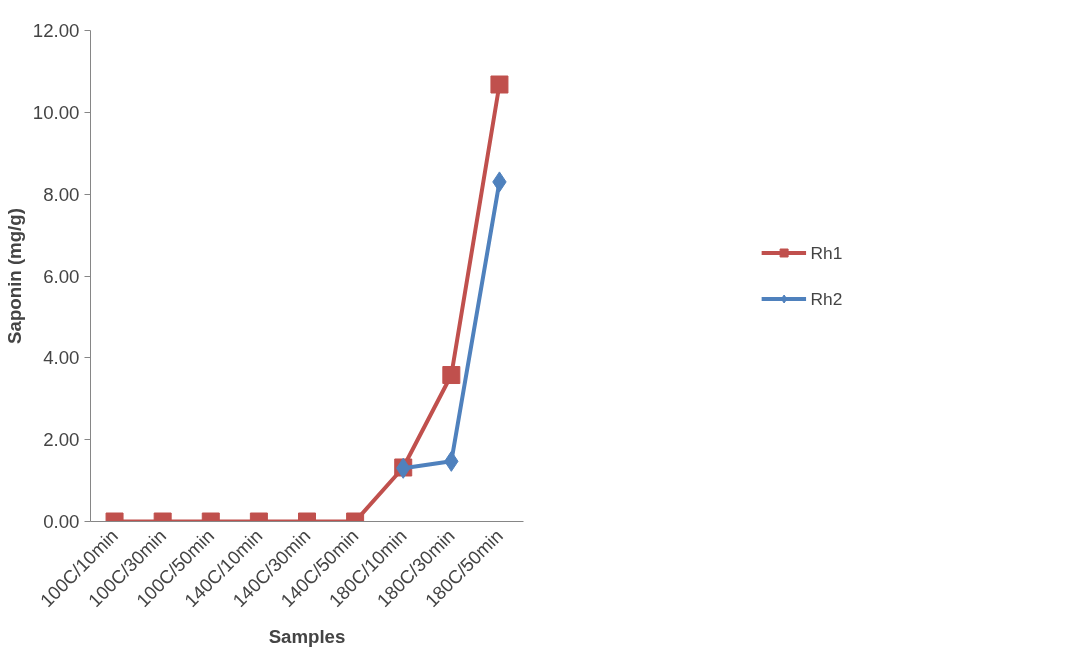 The width and height of the screenshot is (1086, 656). What do you see at coordinates (61, 194) in the screenshot?
I see `y-tick-label: 8.00` at bounding box center [61, 194].